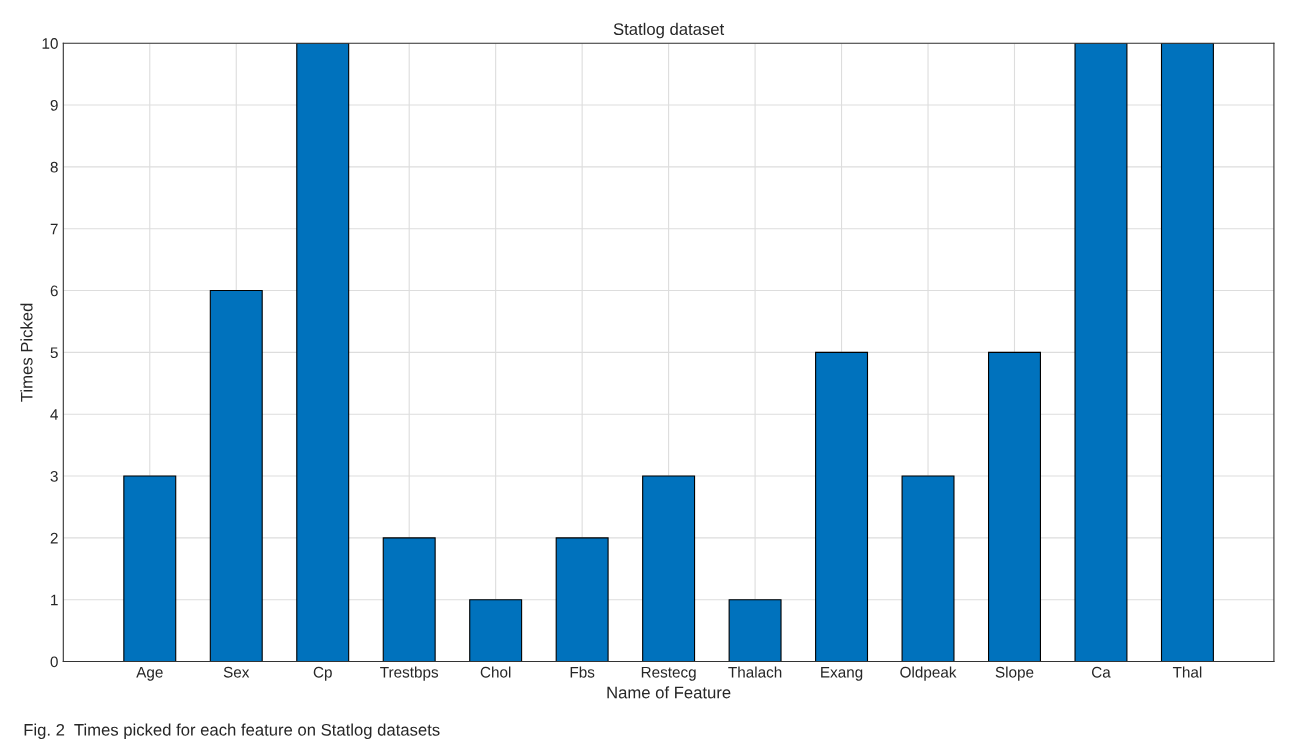 The width and height of the screenshot is (1292, 745). Describe the element at coordinates (54, 353) in the screenshot. I see `y-tick-label: 5` at that location.